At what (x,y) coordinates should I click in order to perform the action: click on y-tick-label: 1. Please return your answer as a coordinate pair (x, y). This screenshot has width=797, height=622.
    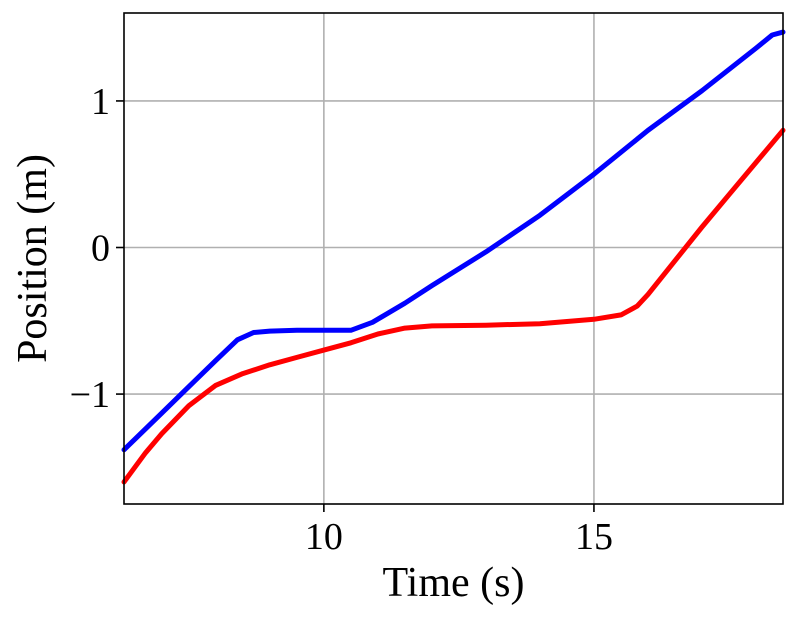
    Looking at the image, I should click on (100, 102).